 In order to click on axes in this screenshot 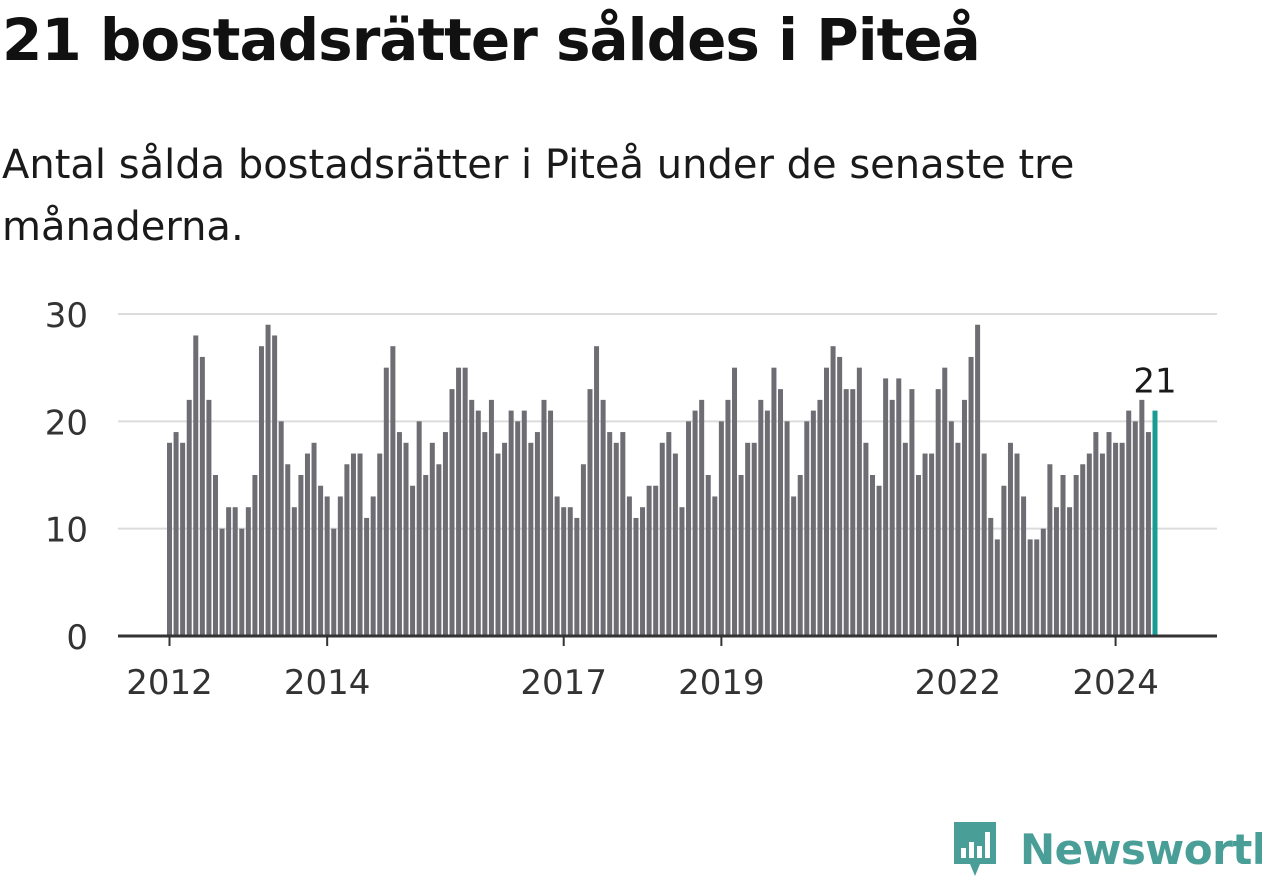, I will do `click(667, 640)`.